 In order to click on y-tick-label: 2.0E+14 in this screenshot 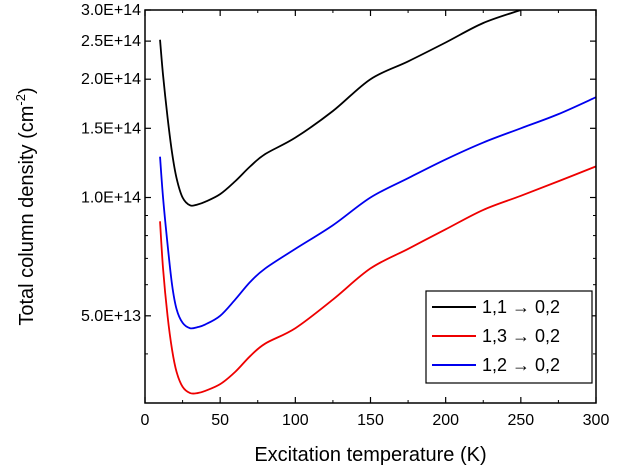, I will do `click(111, 79)`.